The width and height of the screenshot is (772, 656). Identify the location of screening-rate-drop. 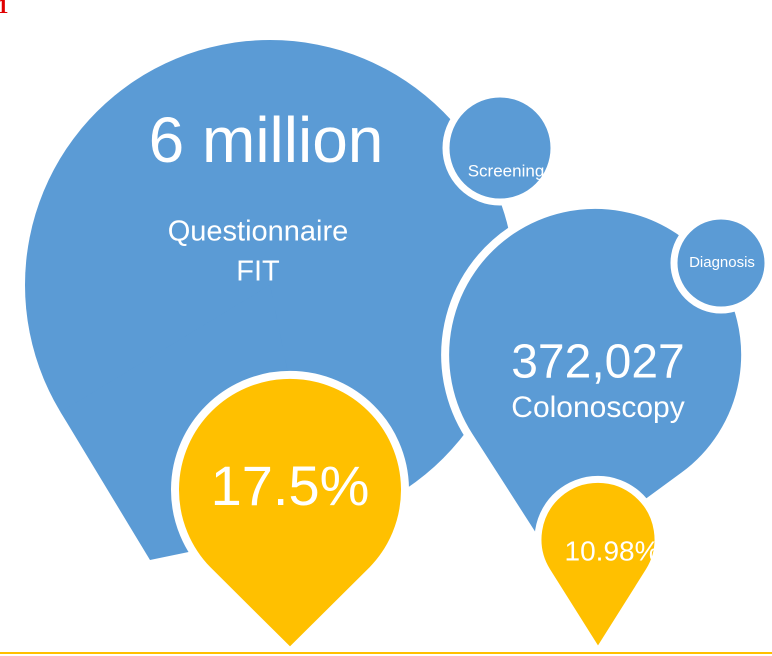
(290, 513).